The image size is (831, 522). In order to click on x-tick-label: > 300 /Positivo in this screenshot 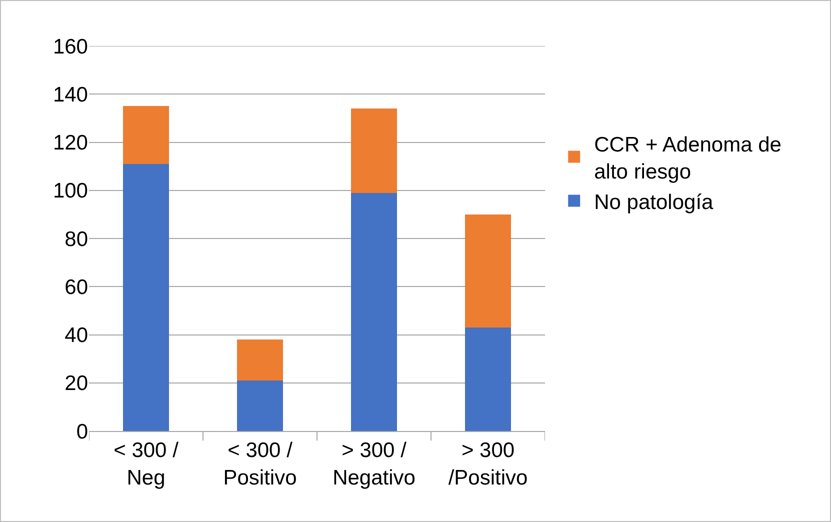, I will do `click(488, 464)`.